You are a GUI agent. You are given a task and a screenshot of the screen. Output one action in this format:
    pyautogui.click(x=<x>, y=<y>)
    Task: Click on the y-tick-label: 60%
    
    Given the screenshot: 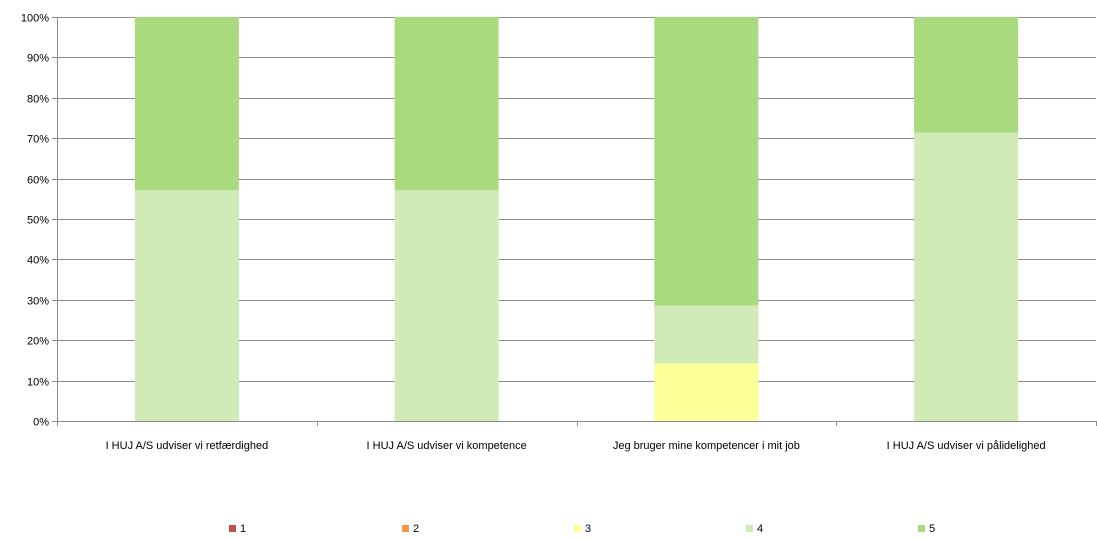 What is the action you would take?
    pyautogui.click(x=38, y=181)
    